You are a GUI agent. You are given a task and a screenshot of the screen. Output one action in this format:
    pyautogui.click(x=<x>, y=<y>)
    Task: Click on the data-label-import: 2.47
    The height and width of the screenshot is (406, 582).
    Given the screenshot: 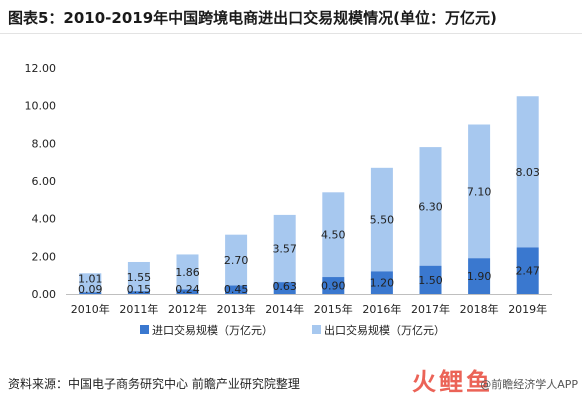 What is the action you would take?
    pyautogui.click(x=527, y=271)
    